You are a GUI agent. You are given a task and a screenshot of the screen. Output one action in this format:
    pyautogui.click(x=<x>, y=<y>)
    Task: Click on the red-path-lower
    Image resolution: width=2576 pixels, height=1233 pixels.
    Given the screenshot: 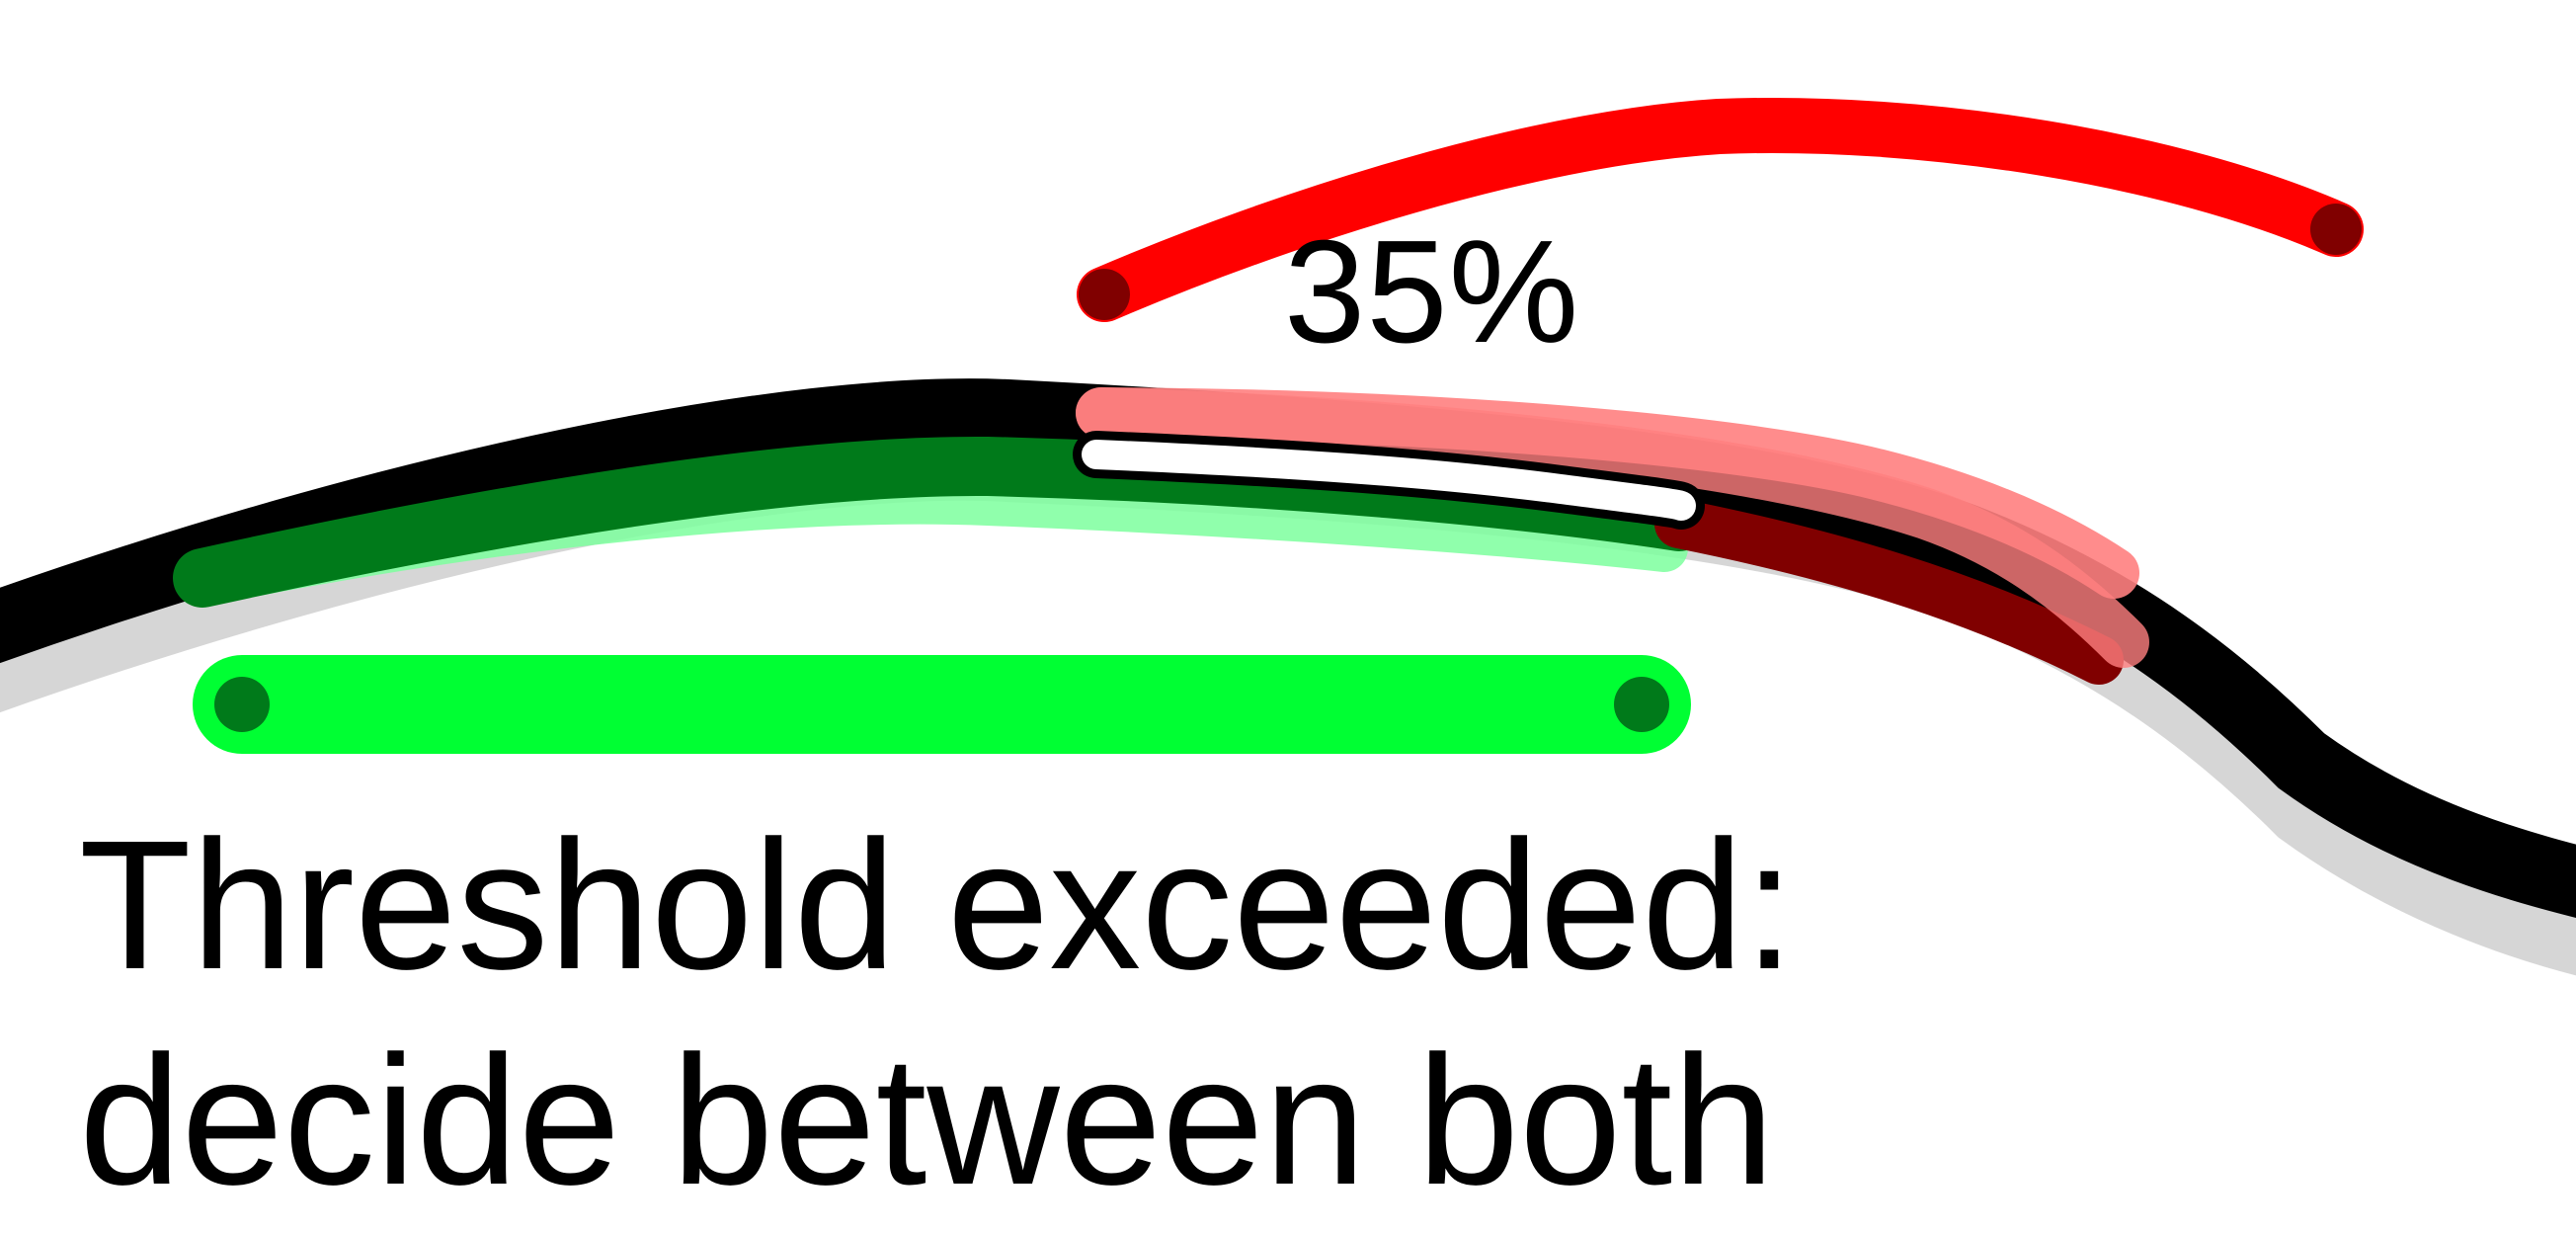 What is the action you would take?
    pyautogui.click(x=1612, y=528)
    